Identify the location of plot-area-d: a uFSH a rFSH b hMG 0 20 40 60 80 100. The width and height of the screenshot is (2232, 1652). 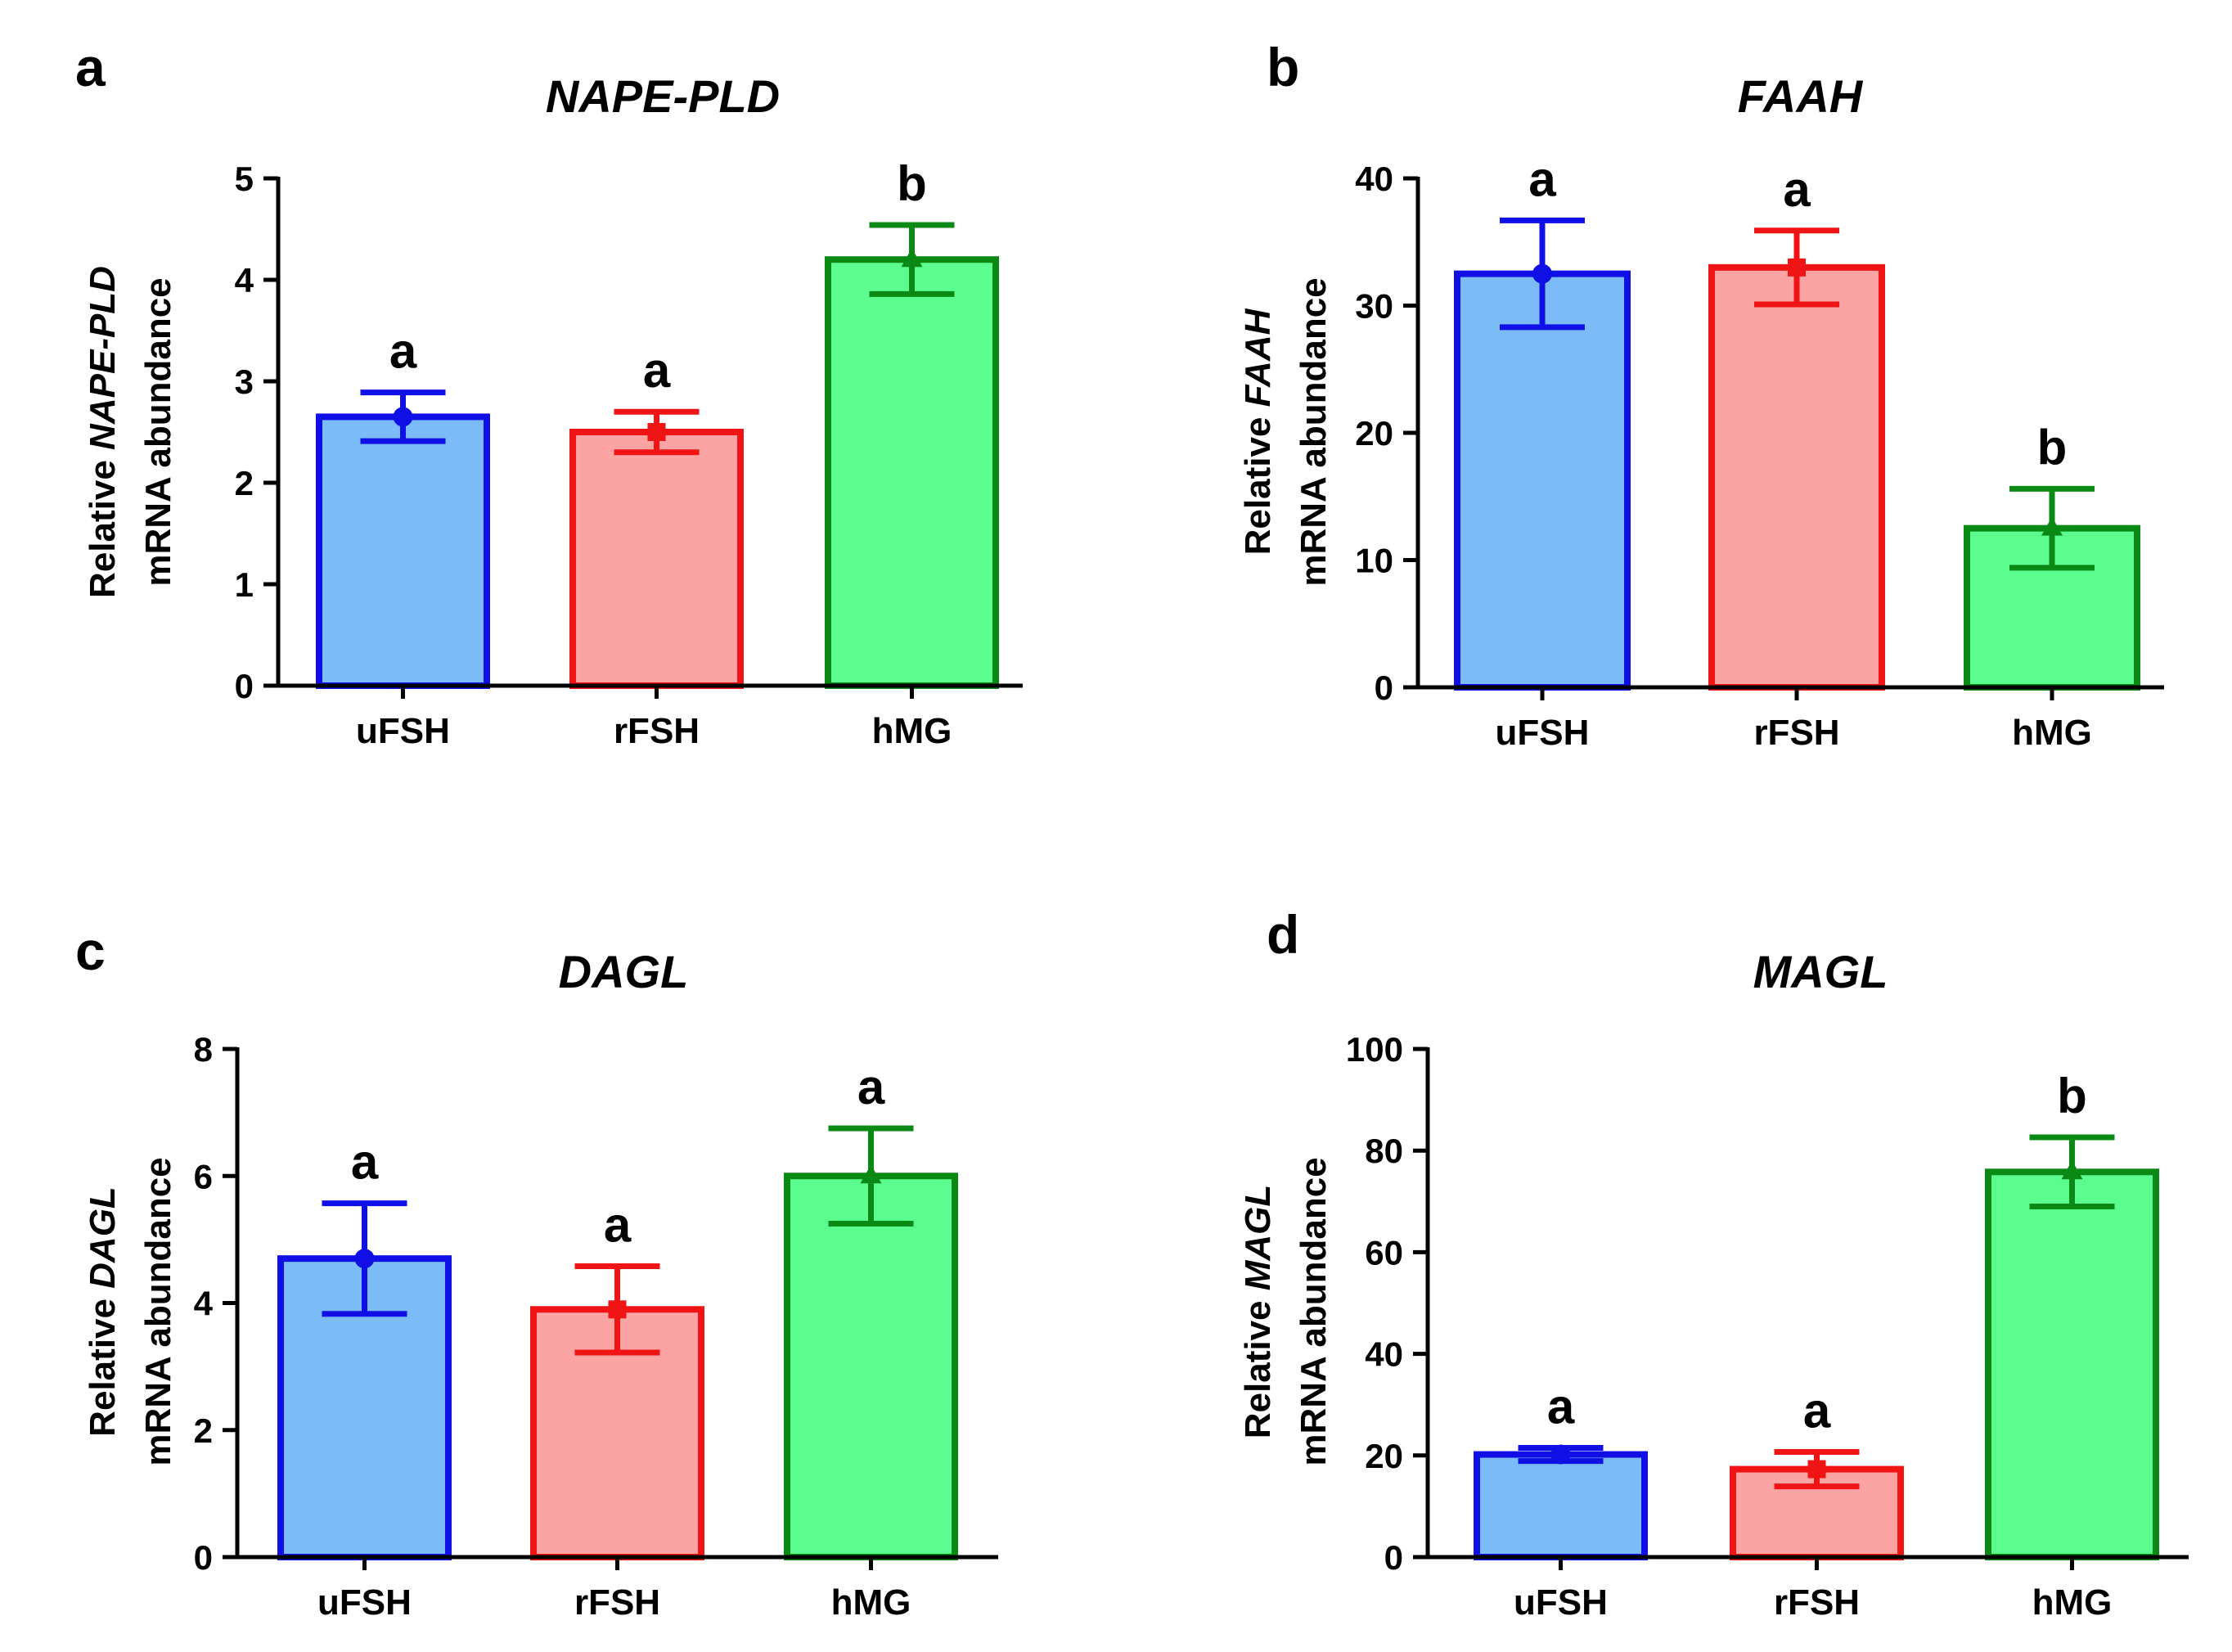
(1768, 1326).